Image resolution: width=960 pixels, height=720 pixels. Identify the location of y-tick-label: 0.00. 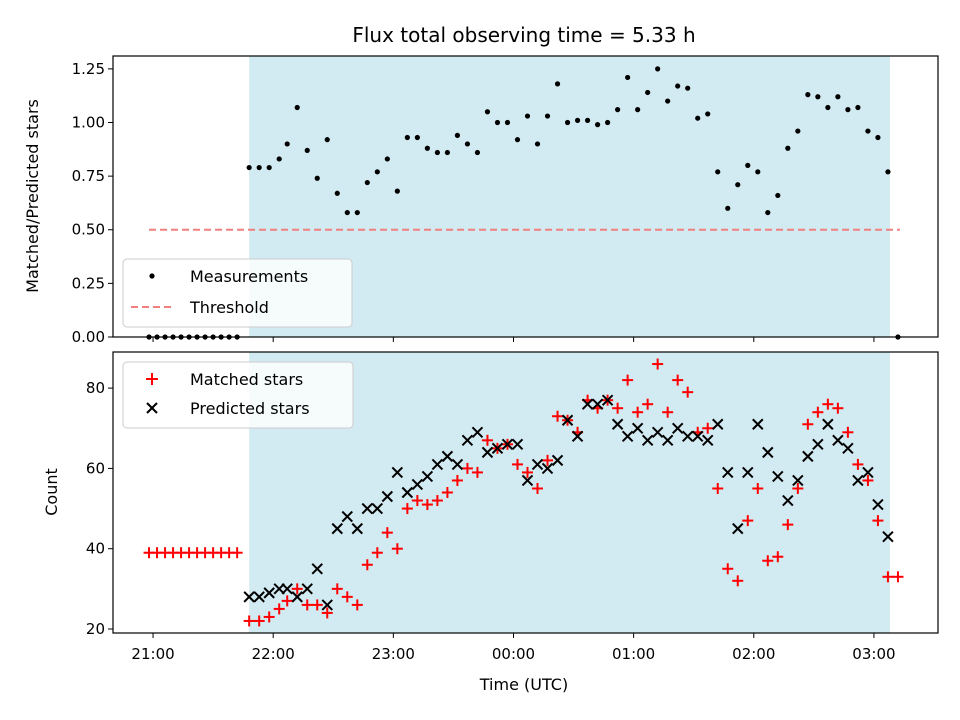
(88, 337).